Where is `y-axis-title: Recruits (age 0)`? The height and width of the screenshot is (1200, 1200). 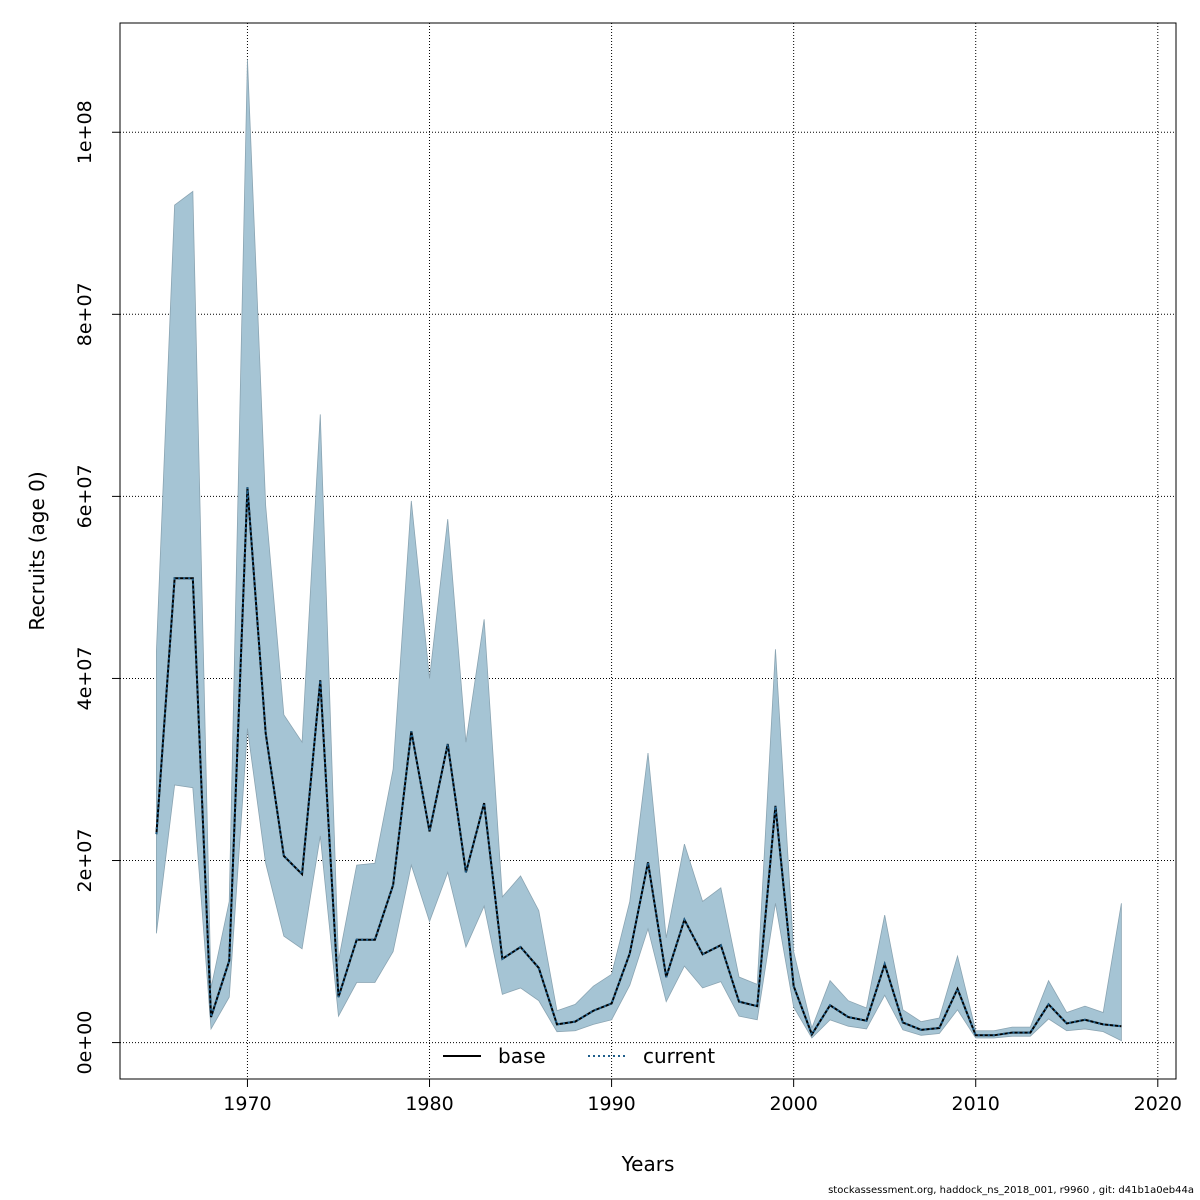
y-axis-title: Recruits (age 0) is located at coordinates (37, 550).